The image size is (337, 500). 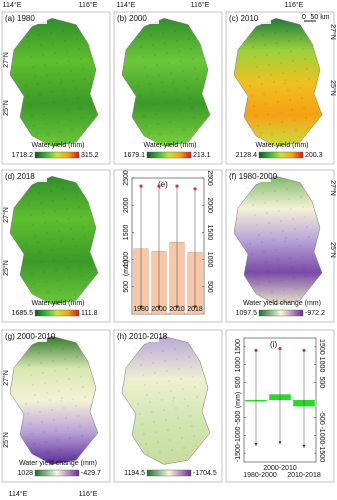 I want to click on y2-tick-label: -500, so click(x=321, y=418).